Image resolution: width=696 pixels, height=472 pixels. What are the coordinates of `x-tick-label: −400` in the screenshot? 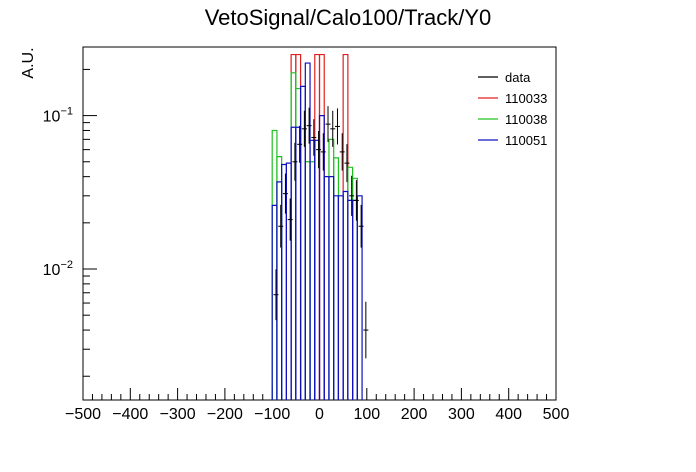 It's located at (130, 414).